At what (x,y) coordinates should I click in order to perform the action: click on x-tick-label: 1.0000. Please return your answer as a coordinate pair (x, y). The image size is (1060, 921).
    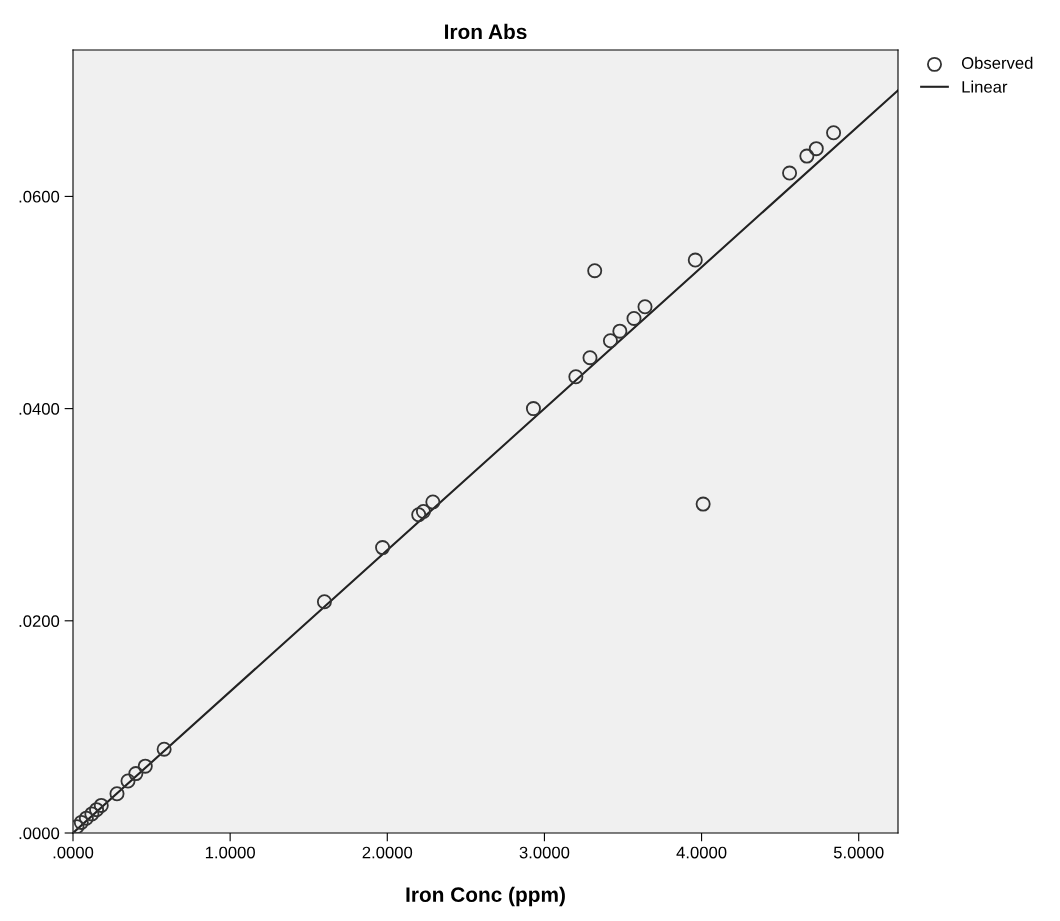
    Looking at the image, I should click on (230, 852).